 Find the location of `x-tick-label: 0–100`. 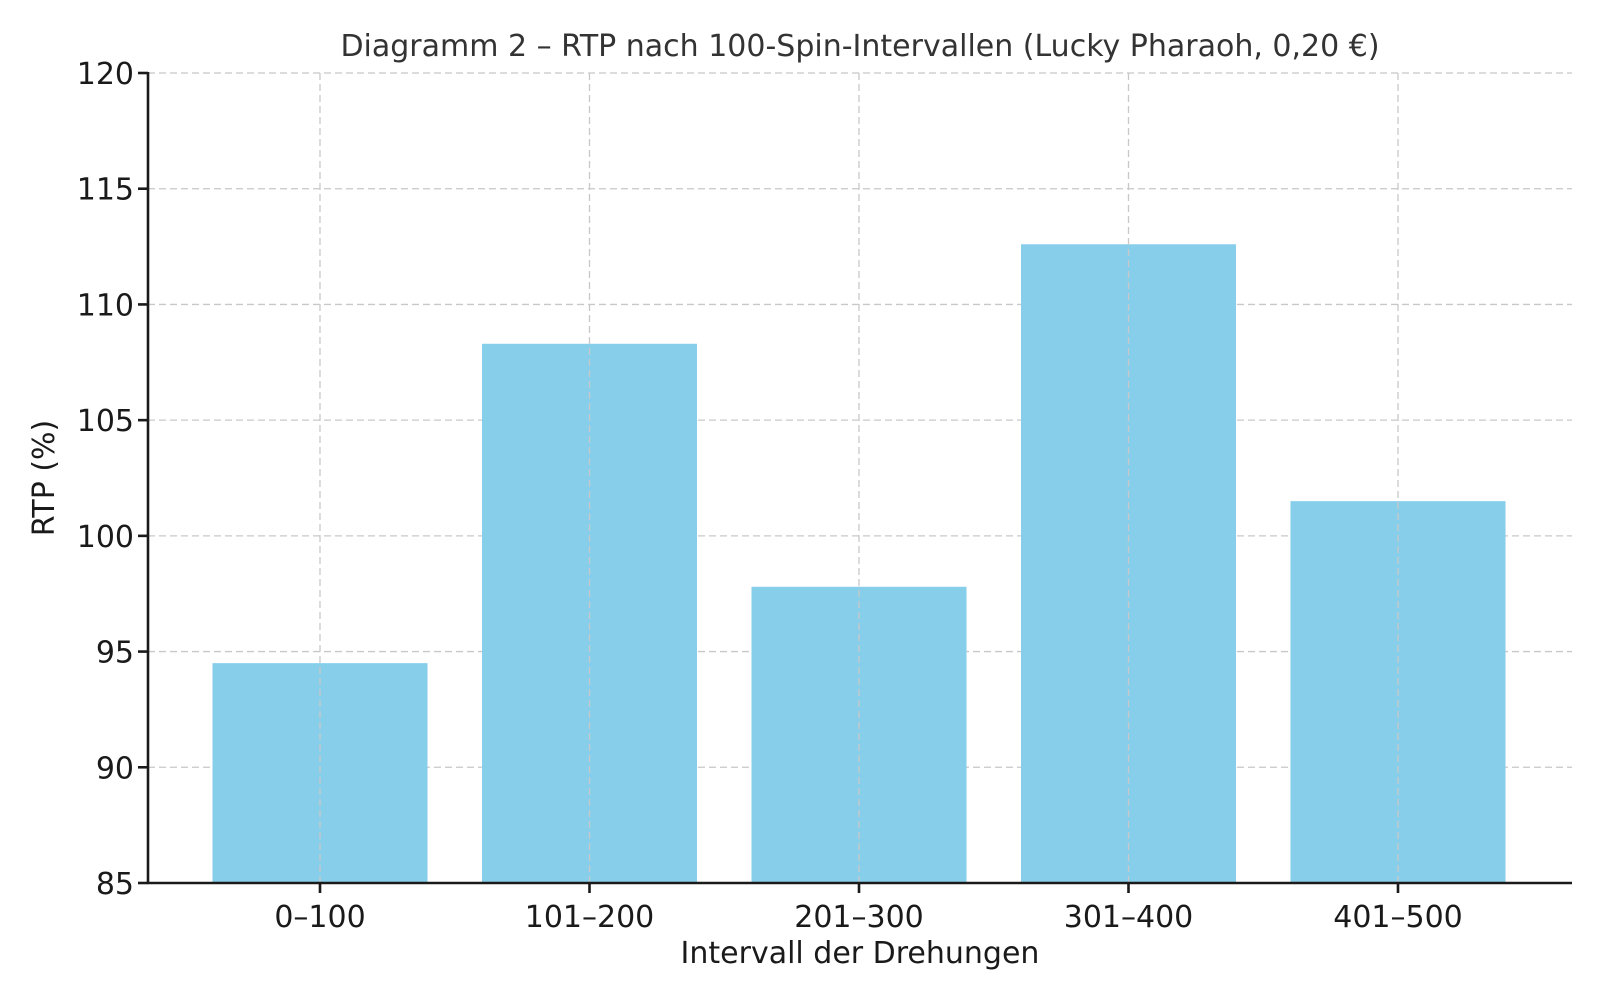

x-tick-label: 0–100 is located at coordinates (319, 917).